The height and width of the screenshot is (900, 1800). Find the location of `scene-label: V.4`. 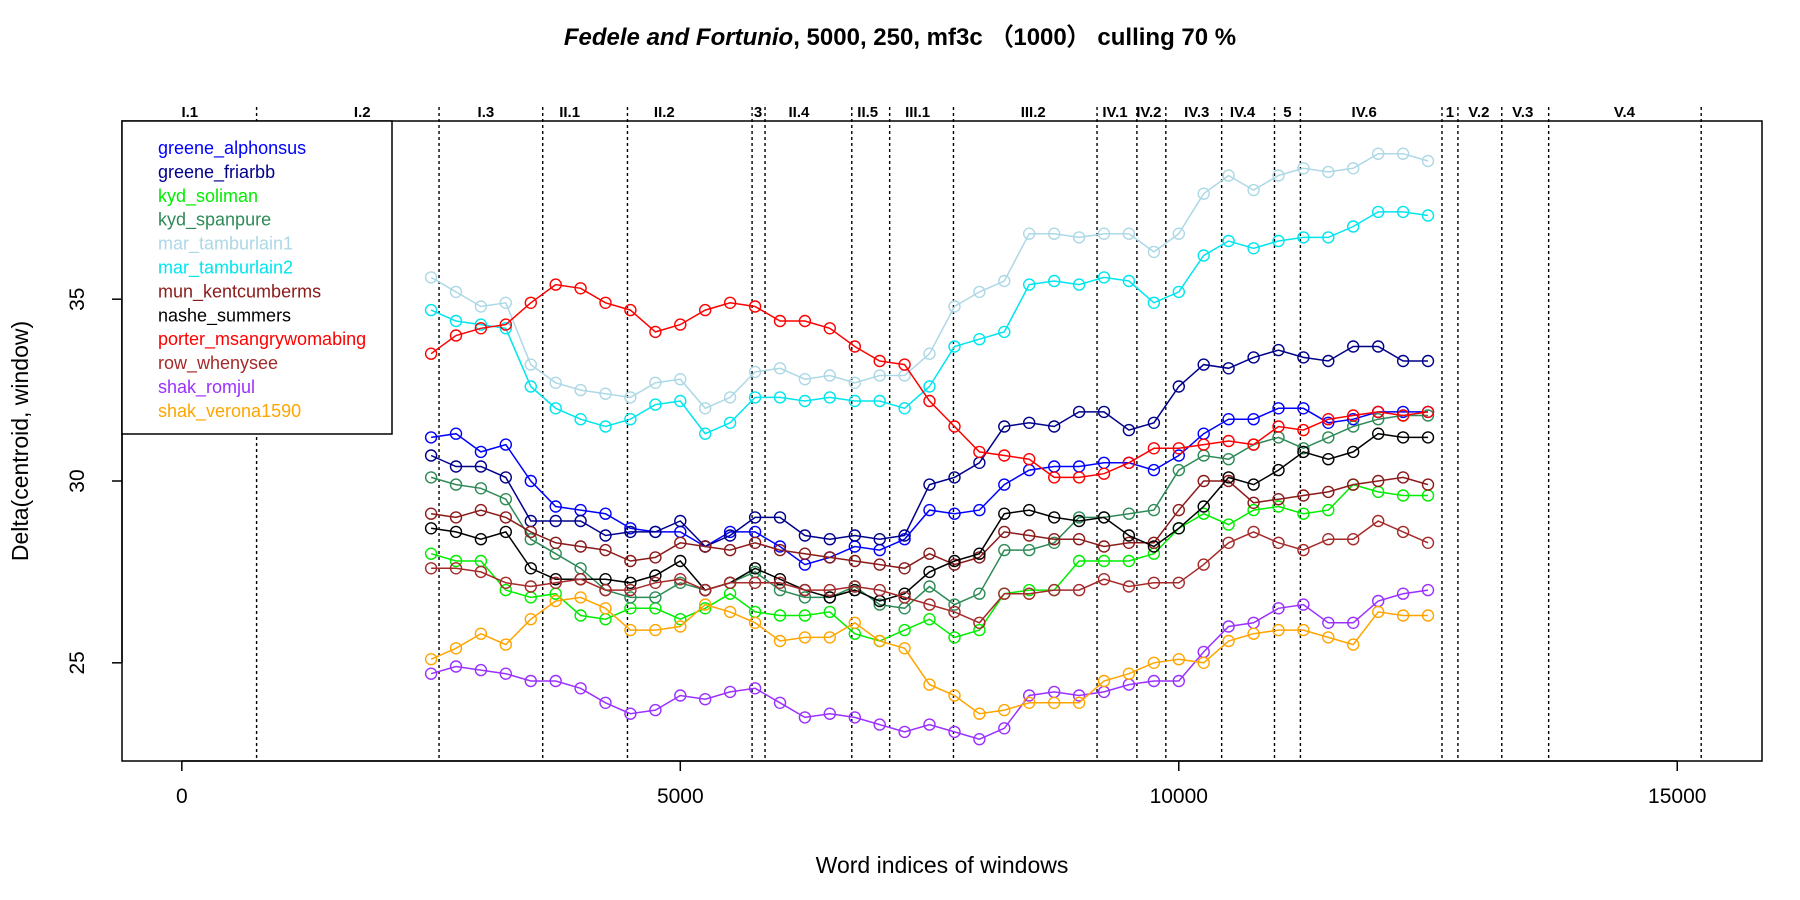

scene-label: V.4 is located at coordinates (1625, 112).